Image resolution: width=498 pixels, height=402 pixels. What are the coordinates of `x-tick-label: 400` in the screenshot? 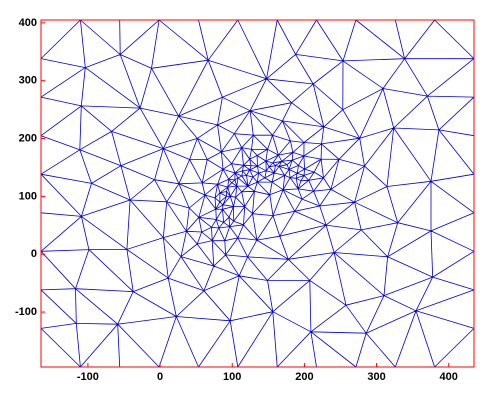 It's located at (449, 377).